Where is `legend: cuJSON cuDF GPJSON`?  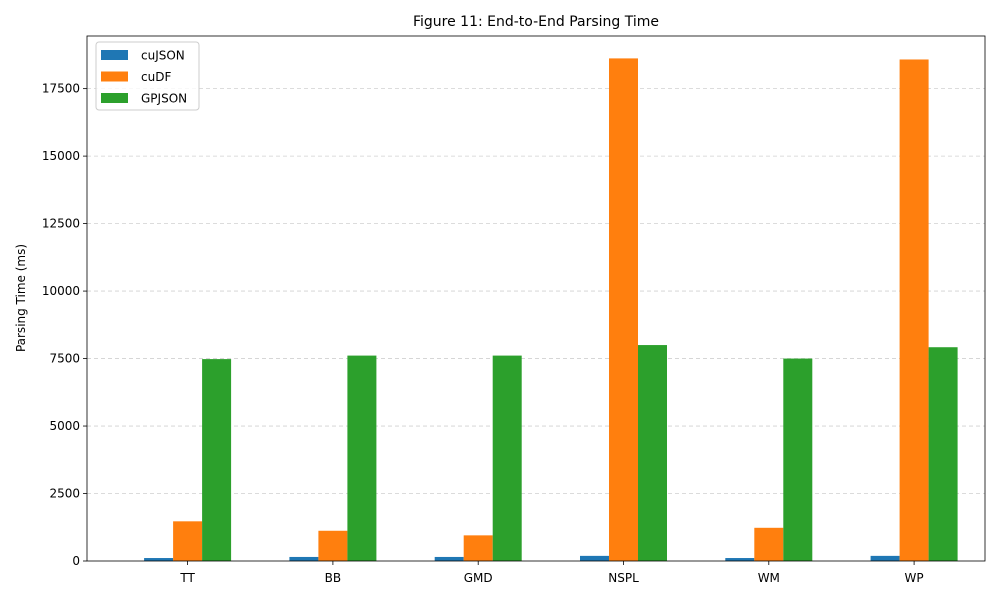
legend: cuJSON cuDF GPJSON is located at coordinates (147, 76).